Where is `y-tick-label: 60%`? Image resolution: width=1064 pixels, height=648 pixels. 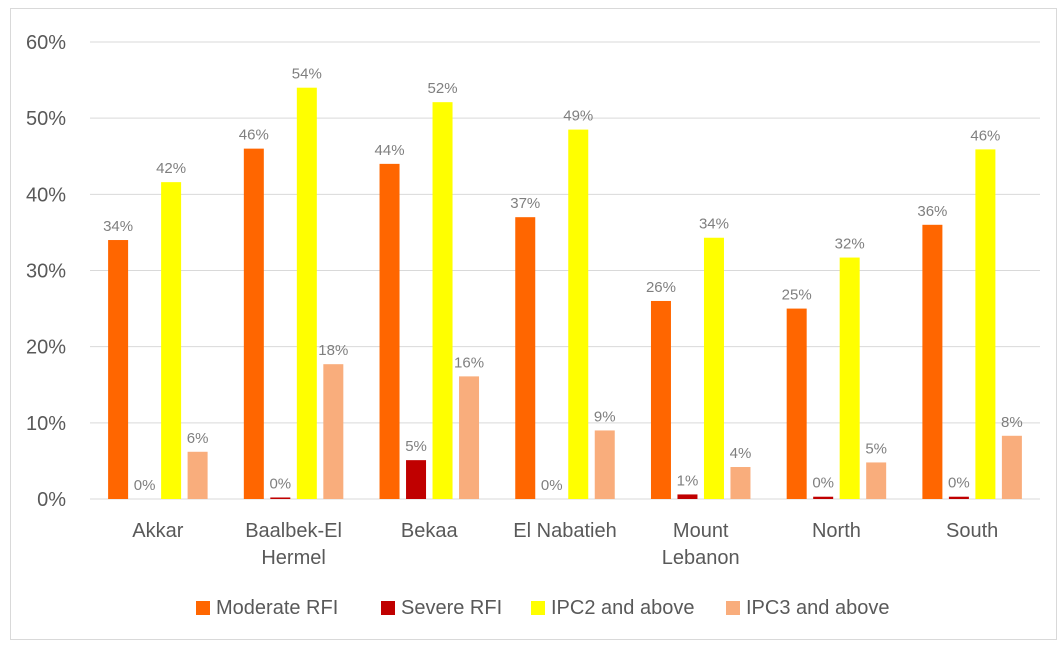 y-tick-label: 60% is located at coordinates (46, 43).